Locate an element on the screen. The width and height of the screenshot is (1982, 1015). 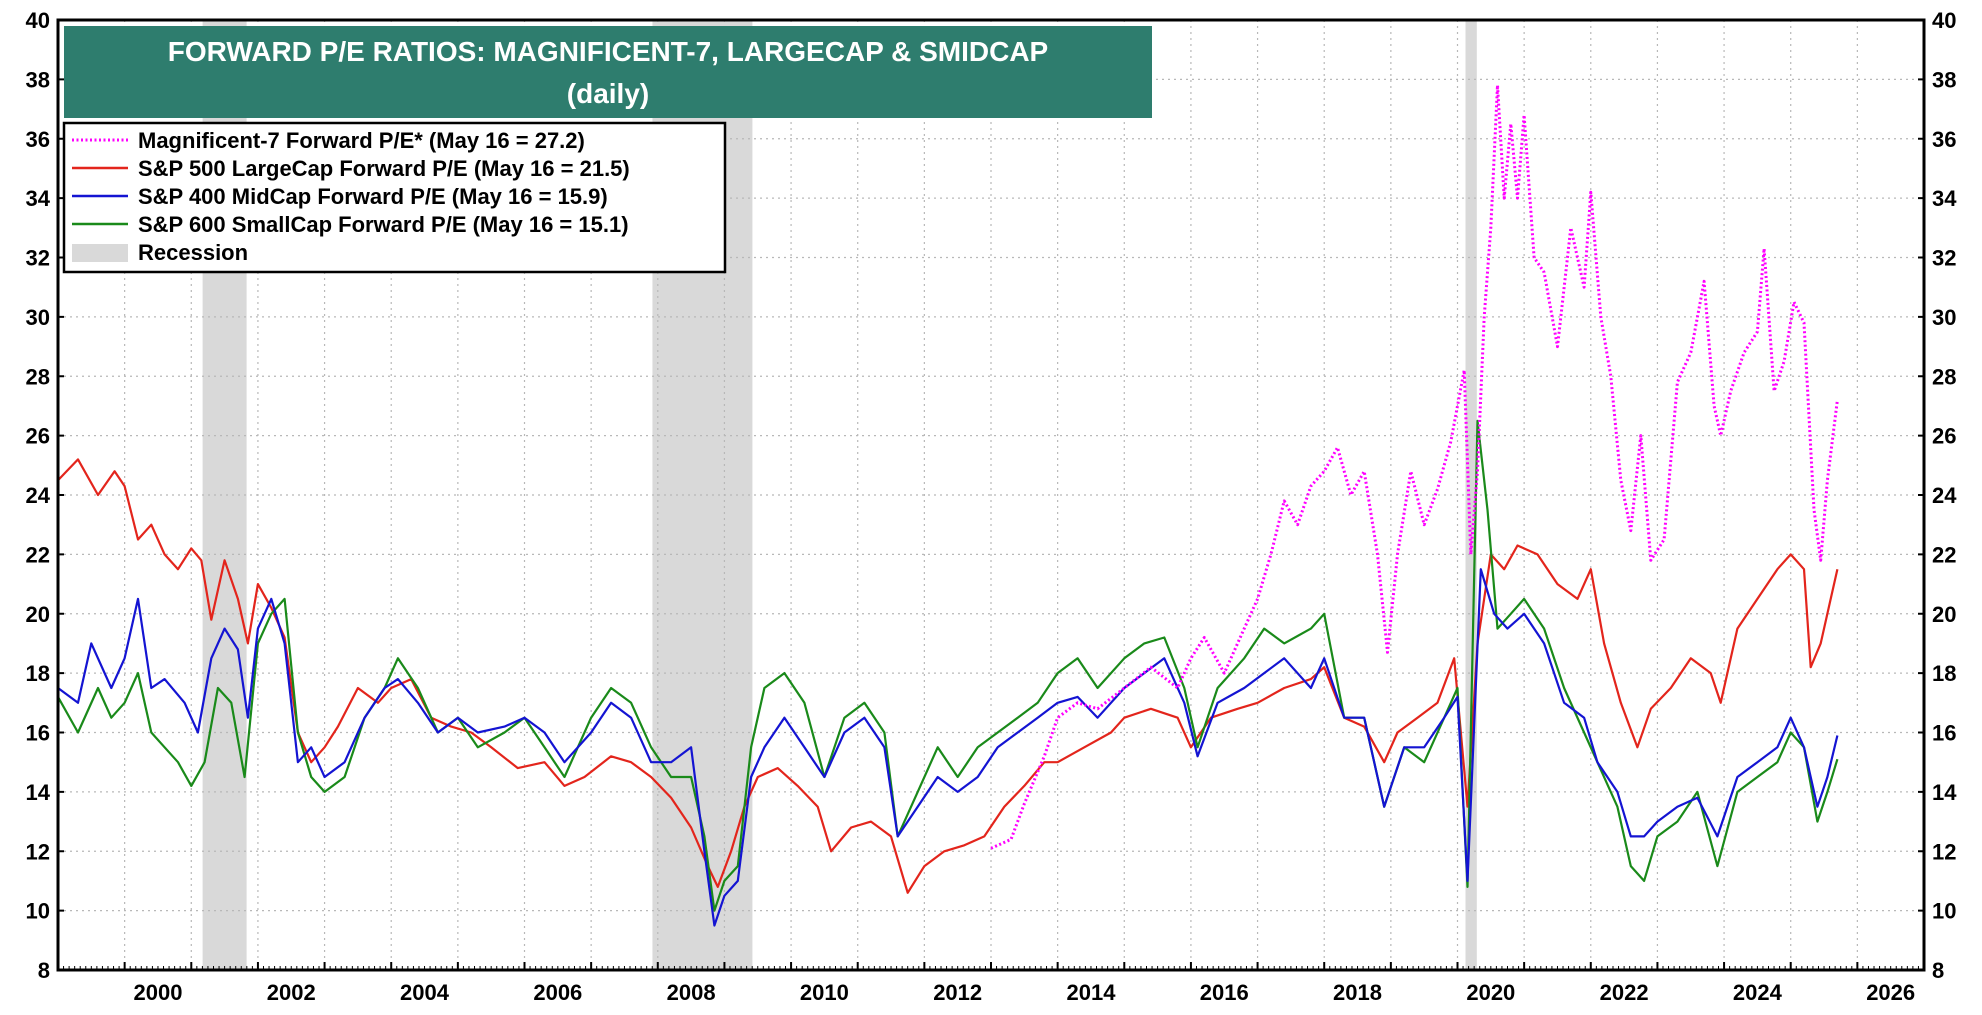
title-banner-background is located at coordinates (608, 72).